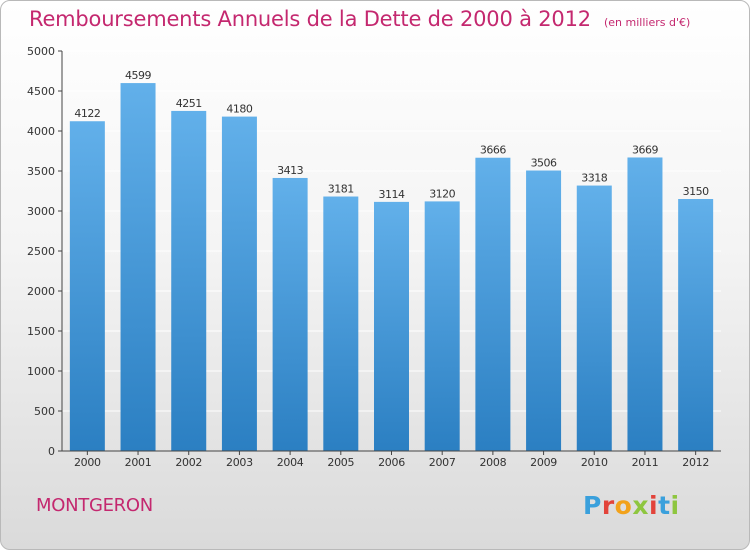  What do you see at coordinates (696, 191) in the screenshot?
I see `bar-value-label: 3150` at bounding box center [696, 191].